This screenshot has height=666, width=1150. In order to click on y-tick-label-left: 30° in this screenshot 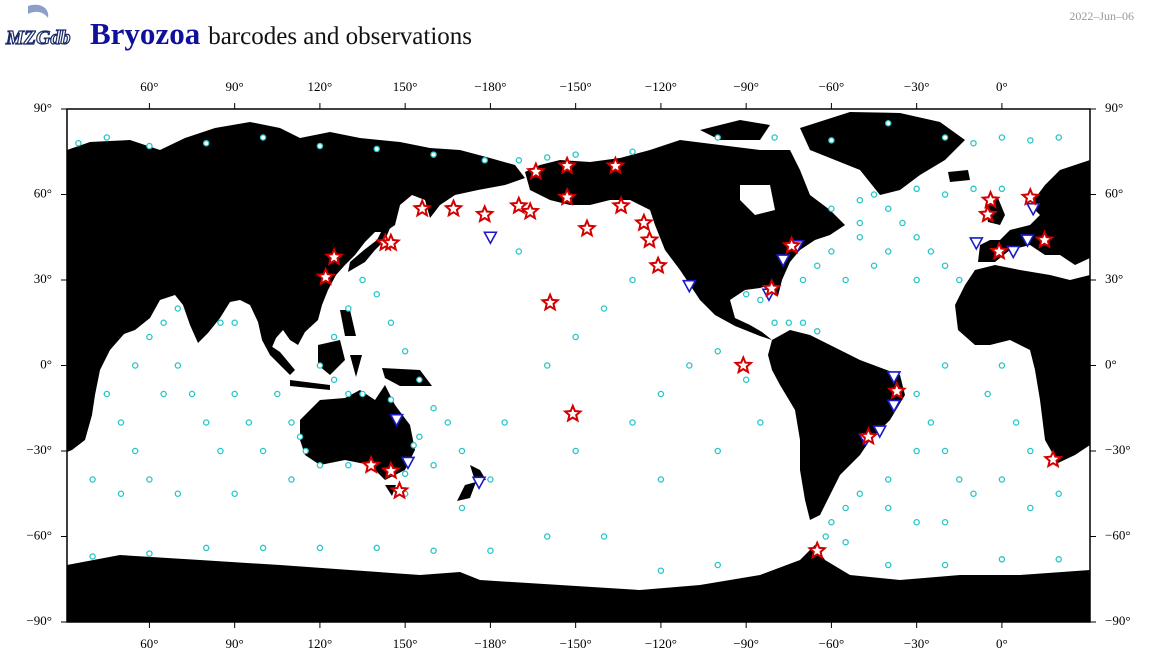, I will do `click(43, 278)`.